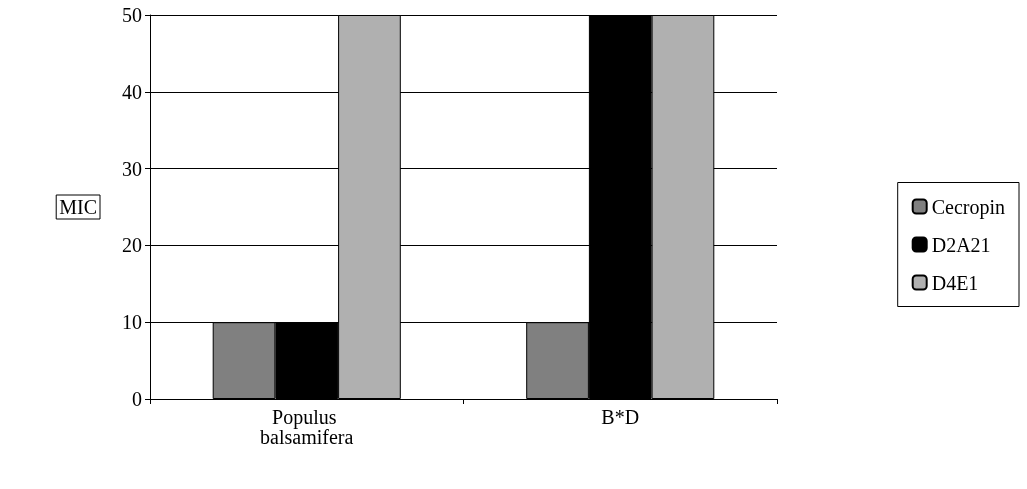 The image size is (1027, 489). What do you see at coordinates (132, 91) in the screenshot?
I see `y-tick-label: 40` at bounding box center [132, 91].